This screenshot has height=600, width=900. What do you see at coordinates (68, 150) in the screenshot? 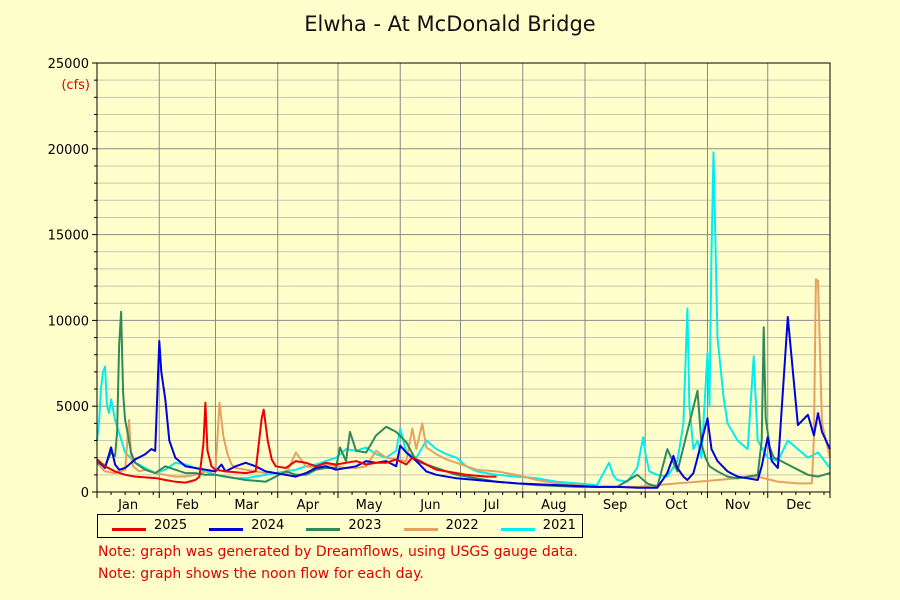
I see `y-tick-label: 20000` at bounding box center [68, 150].